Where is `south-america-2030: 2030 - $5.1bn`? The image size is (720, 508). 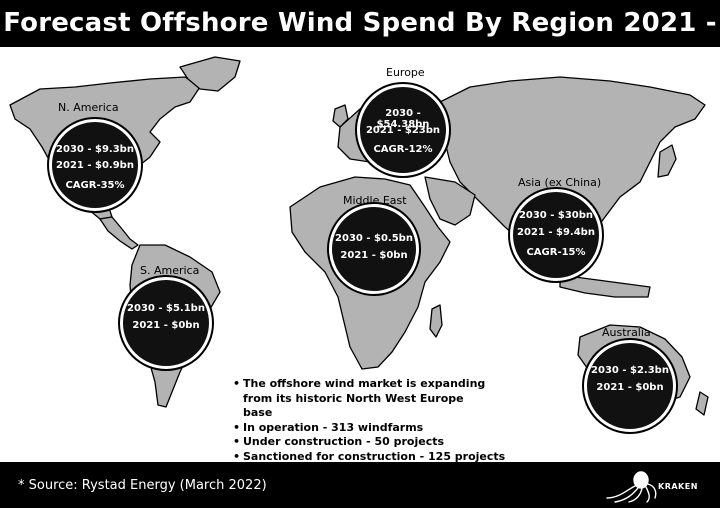 south-america-2030: 2030 - $5.1bn is located at coordinates (166, 308).